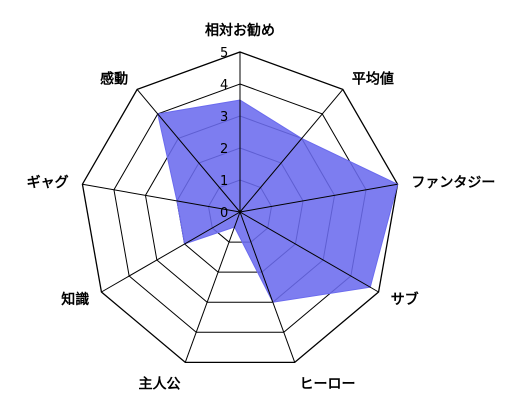  What do you see at coordinates (159, 384) in the screenshot?
I see `axis-label-5: 主人公` at bounding box center [159, 384].